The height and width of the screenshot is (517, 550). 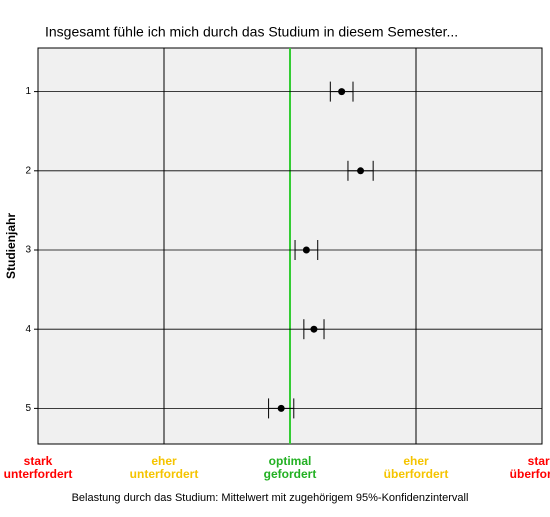 What do you see at coordinates (28, 170) in the screenshot?
I see `y-tick-label: 2` at bounding box center [28, 170].